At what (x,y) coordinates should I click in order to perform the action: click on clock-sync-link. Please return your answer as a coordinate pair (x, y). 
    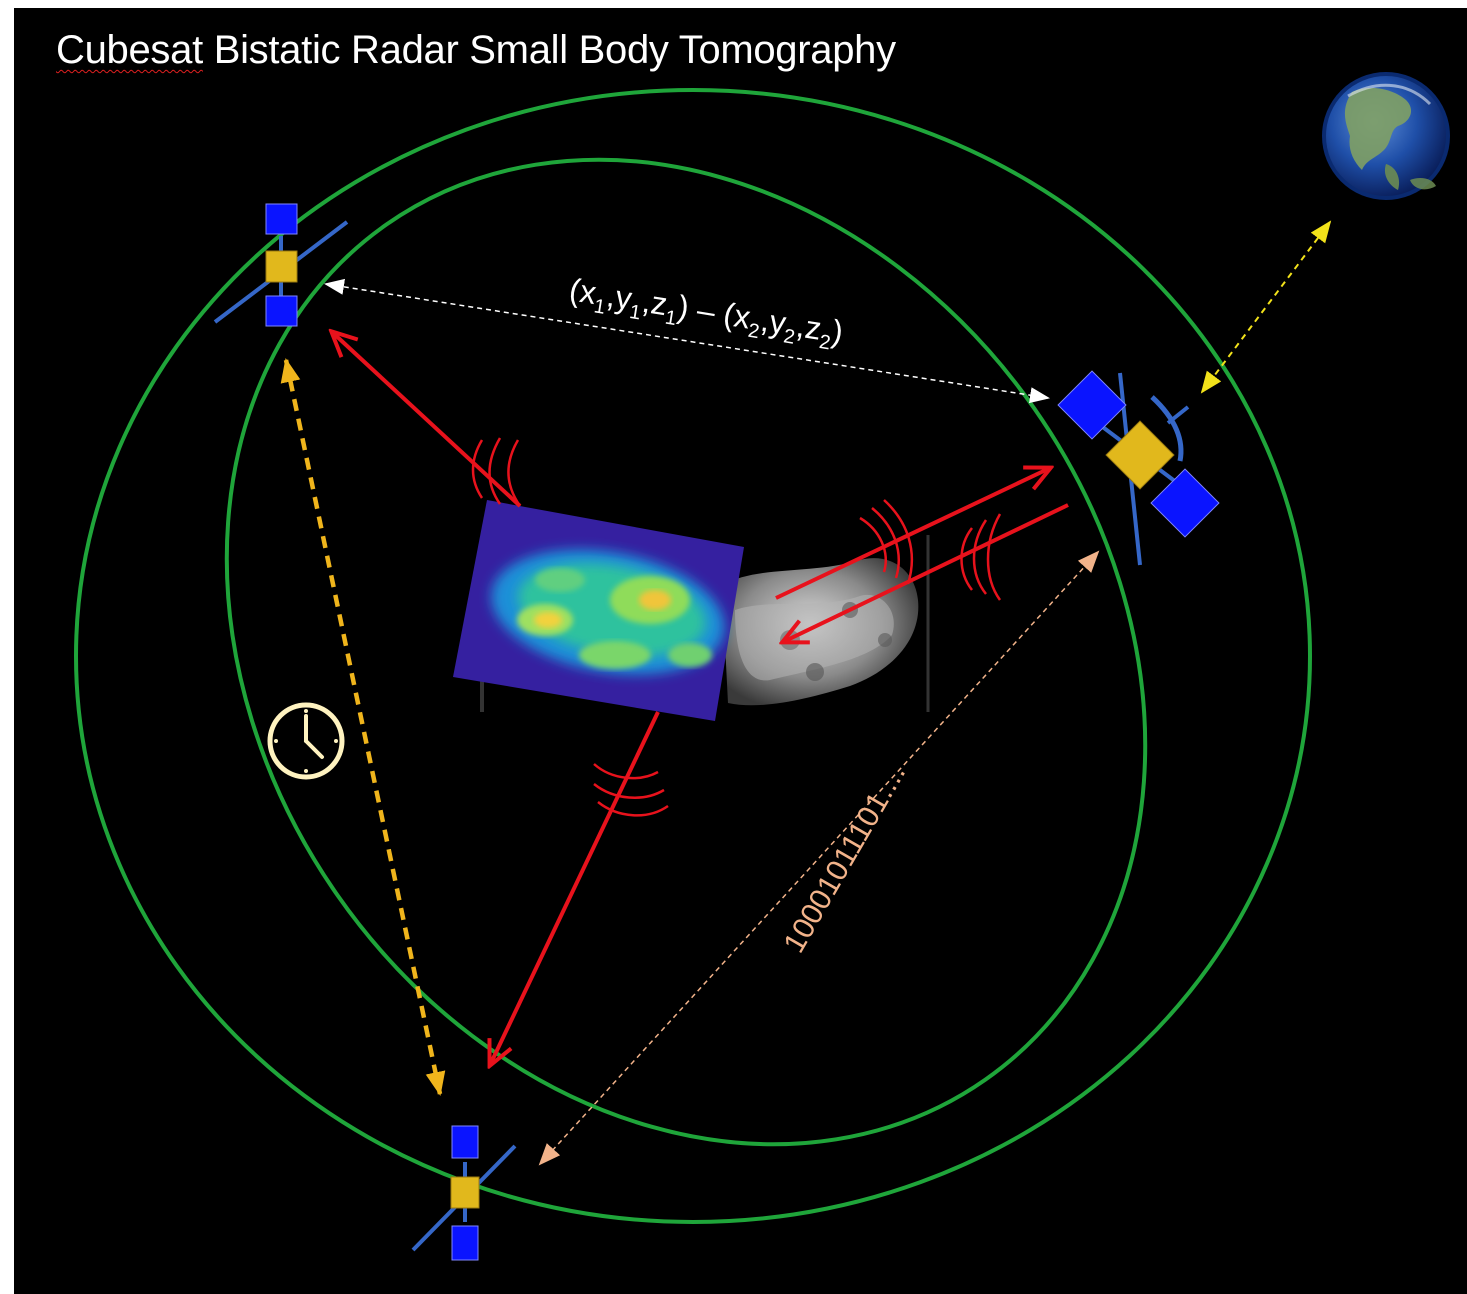
    Looking at the image, I should click on (363, 727).